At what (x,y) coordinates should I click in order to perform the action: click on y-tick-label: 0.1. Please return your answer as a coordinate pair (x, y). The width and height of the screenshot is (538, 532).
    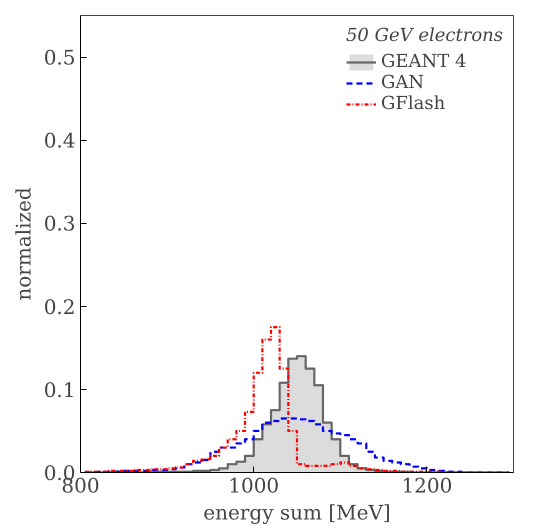
    Looking at the image, I should click on (60, 390).